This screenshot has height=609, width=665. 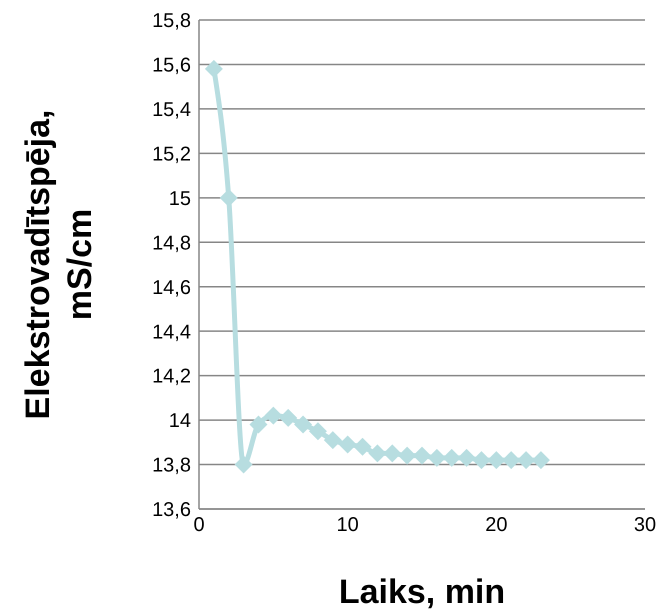 I want to click on y-tick-label: 14,8, so click(x=171, y=243).